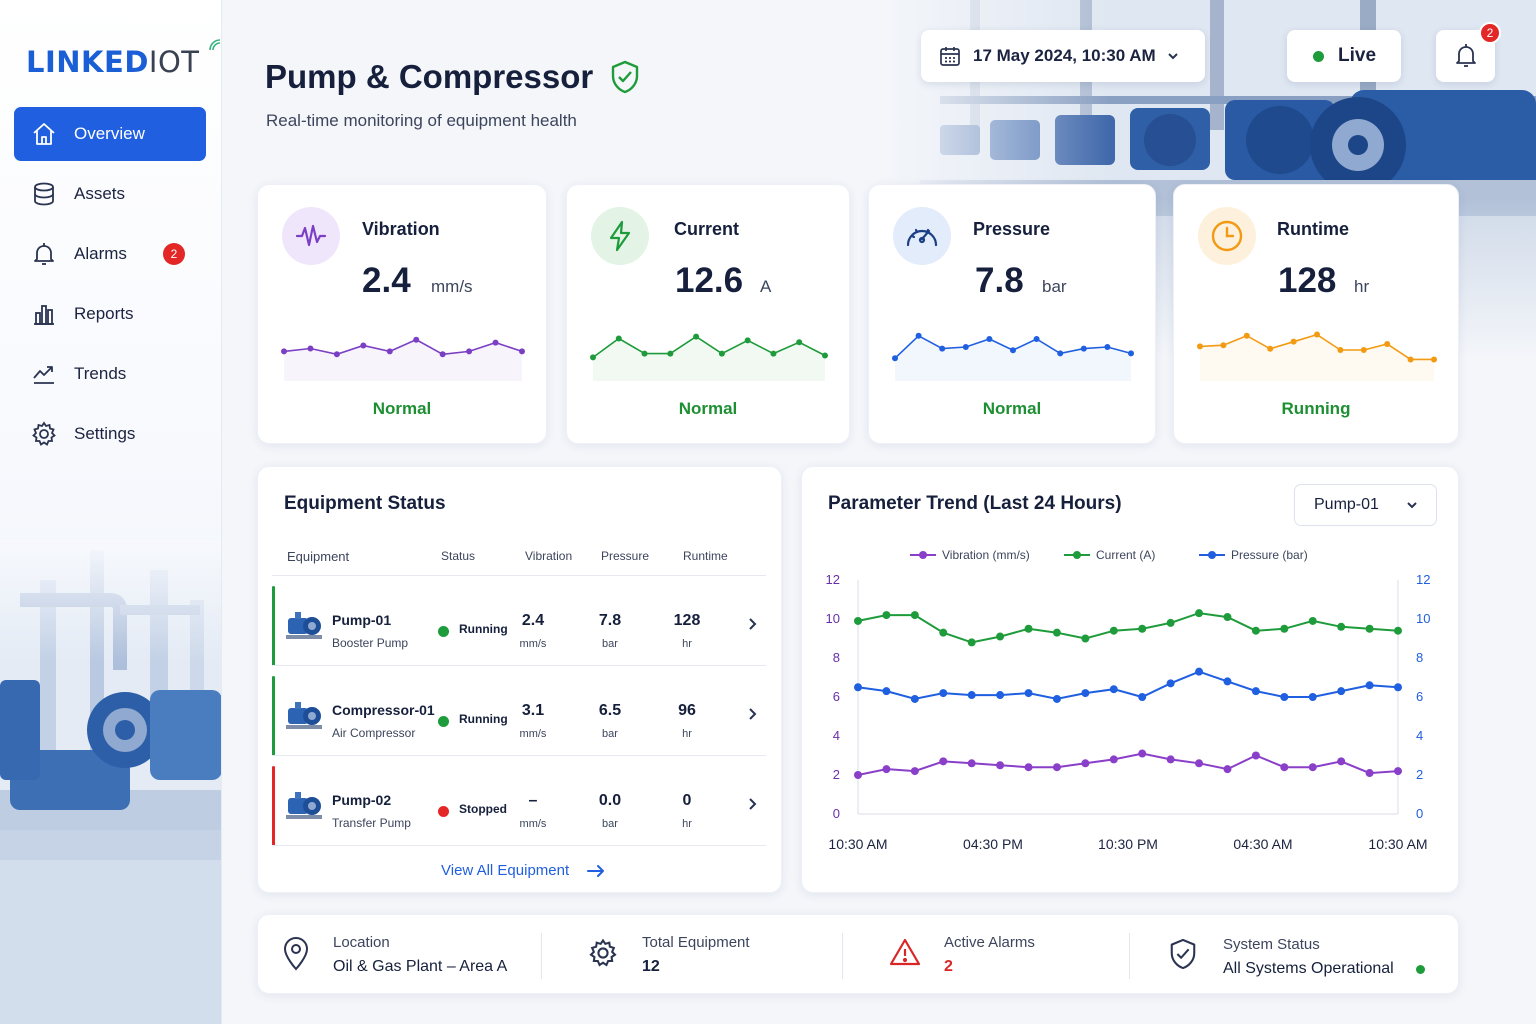 The width and height of the screenshot is (1536, 1024). I want to click on sidebar-item-trends: Trends, so click(110, 374).